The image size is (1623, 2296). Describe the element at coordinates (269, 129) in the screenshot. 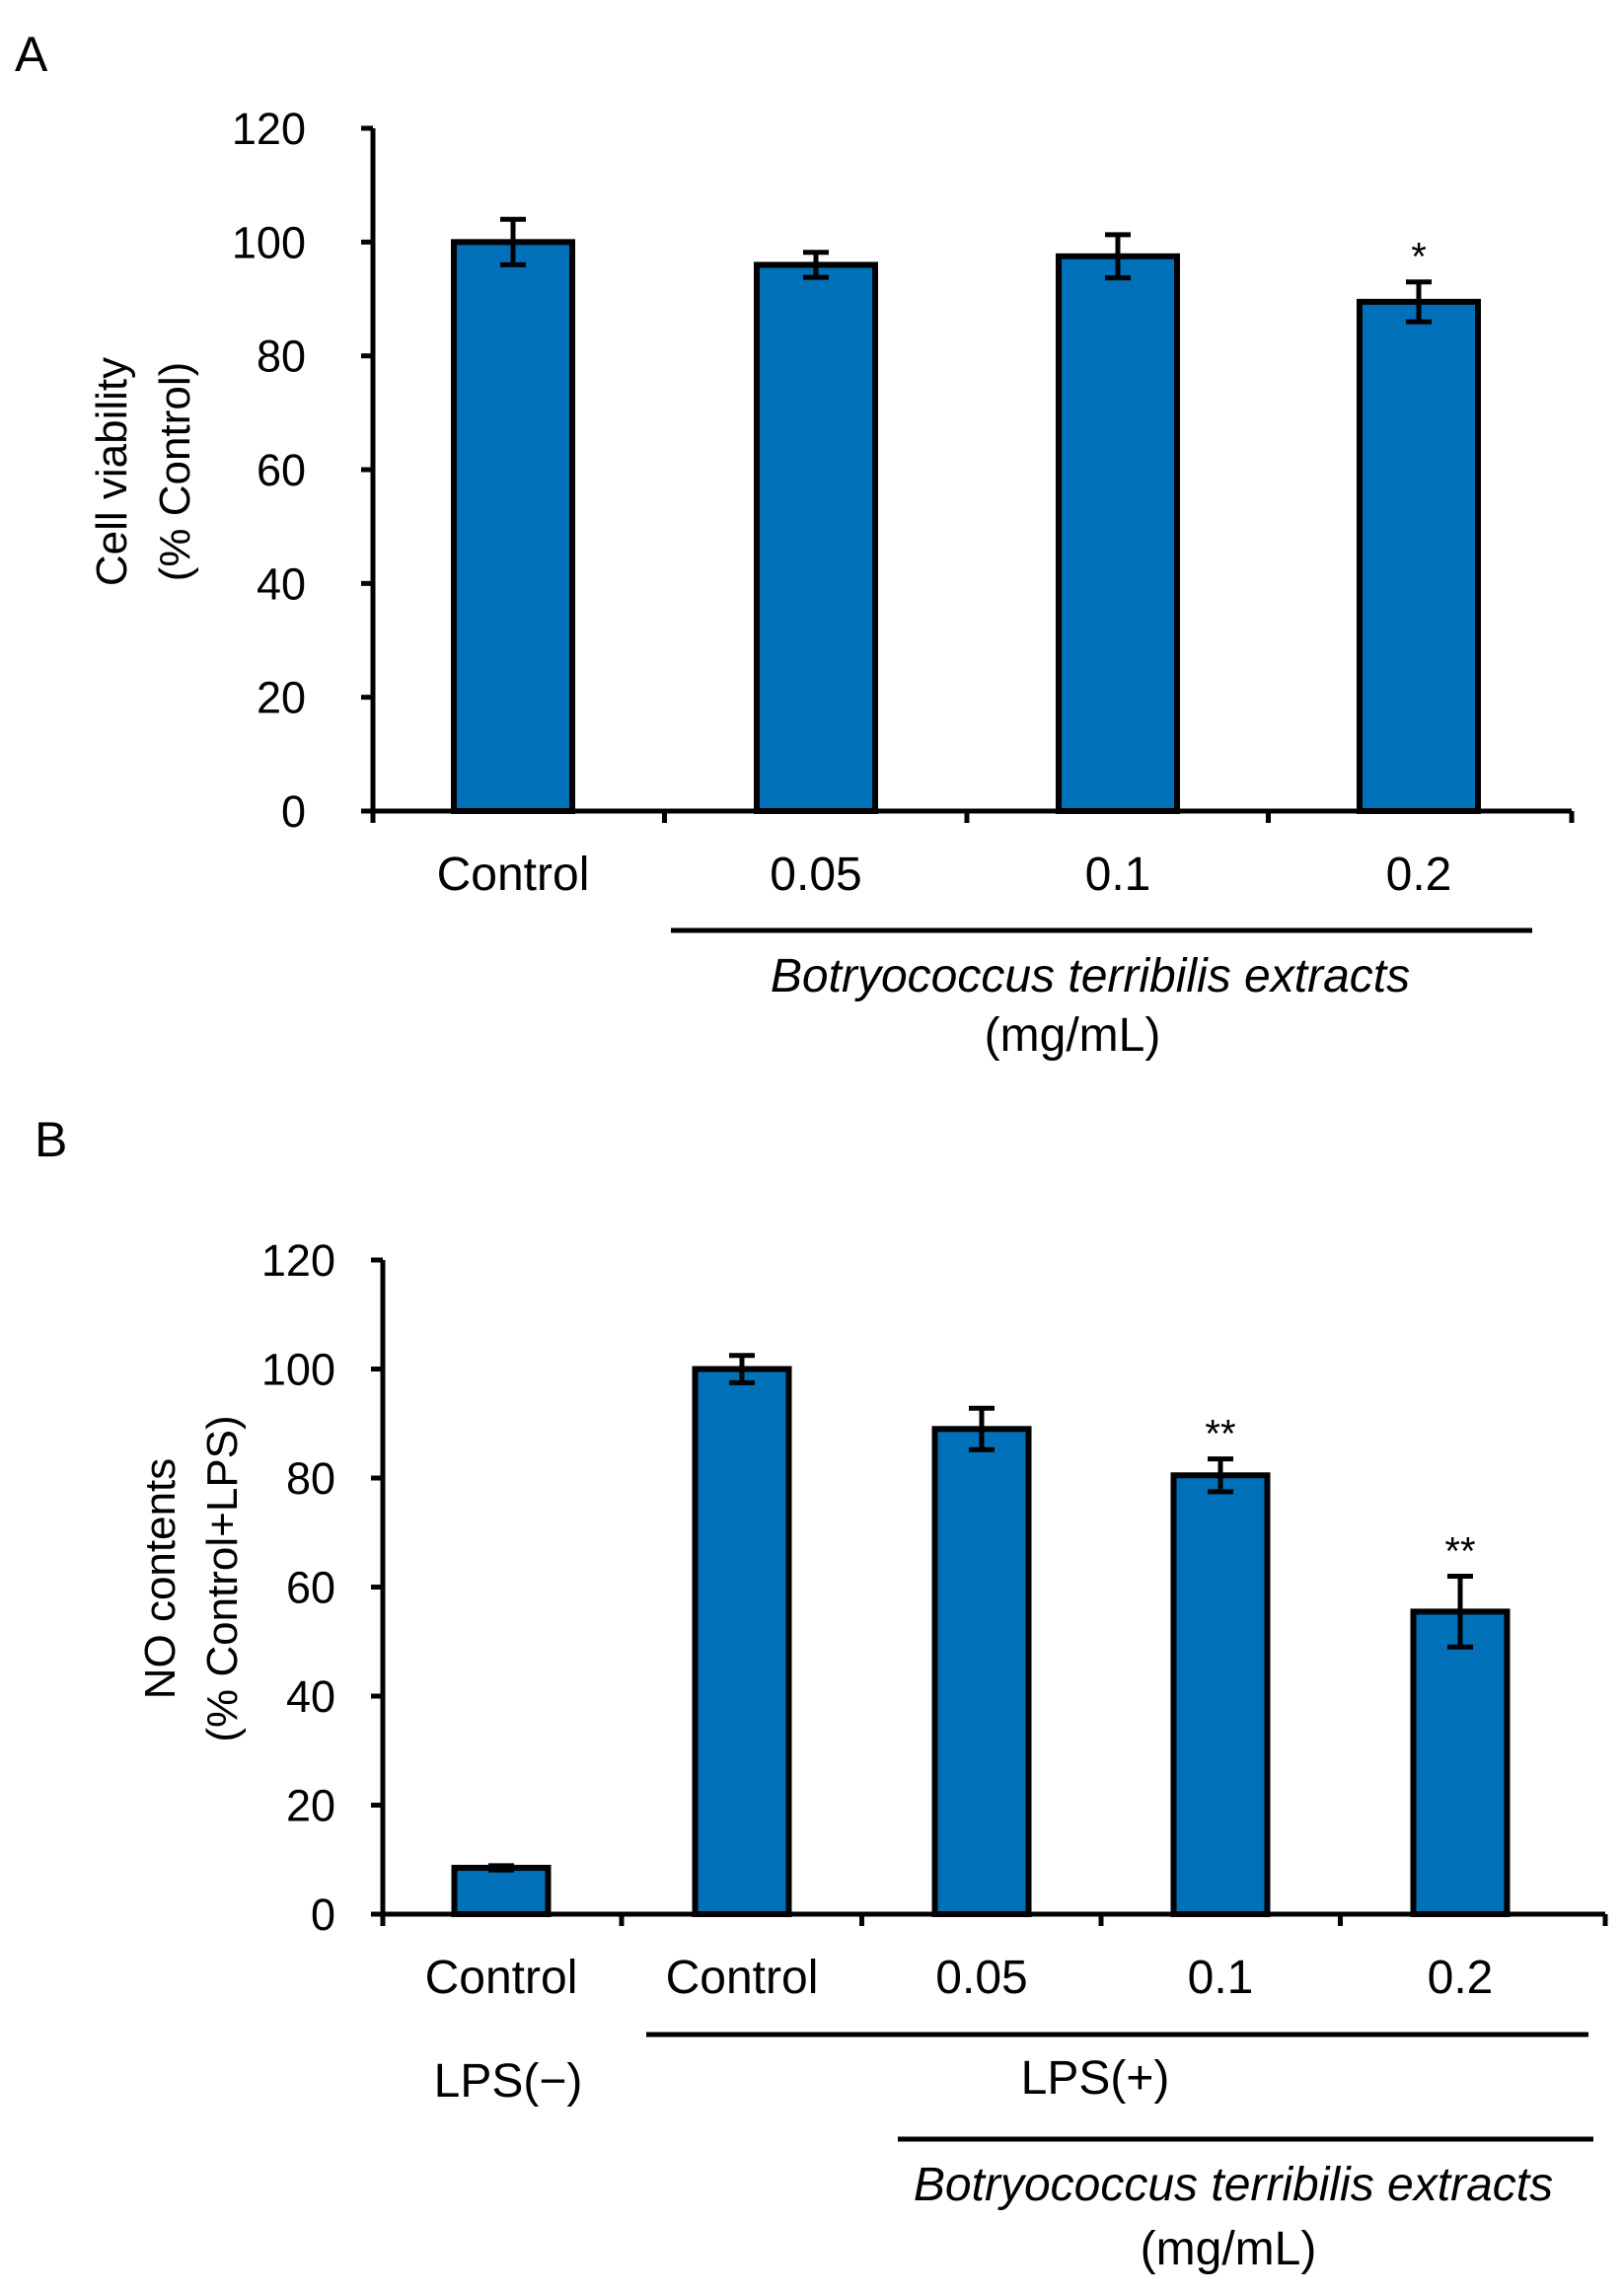

I see `panel-a-y-tick-label: 120` at that location.